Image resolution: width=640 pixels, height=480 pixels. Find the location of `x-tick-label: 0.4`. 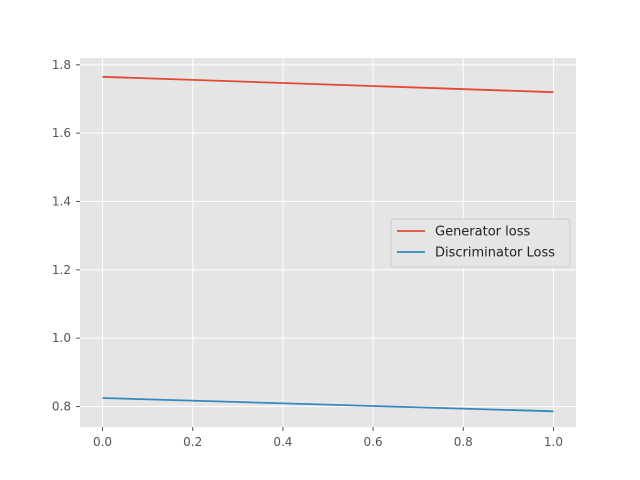

x-tick-label: 0.4 is located at coordinates (282, 442).